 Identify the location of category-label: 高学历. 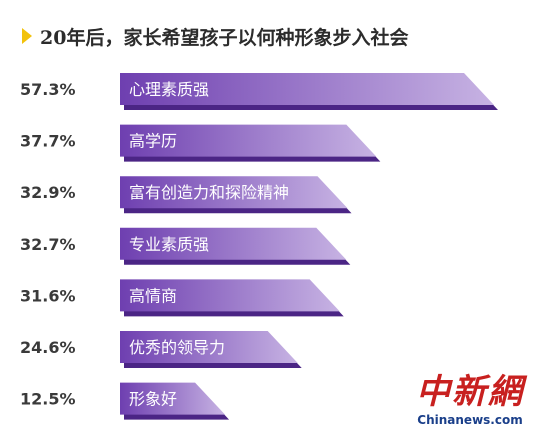
(153, 141).